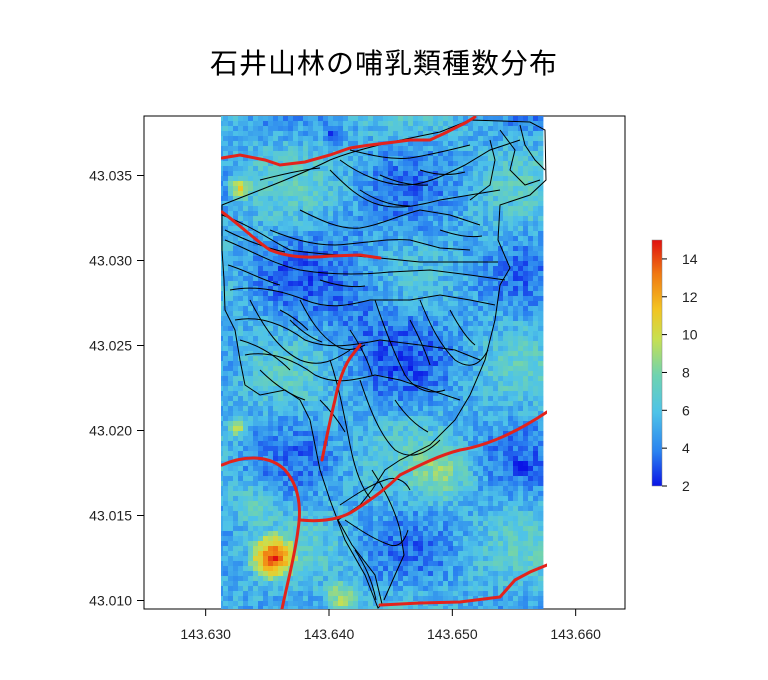  I want to click on colorbar, so click(657, 363).